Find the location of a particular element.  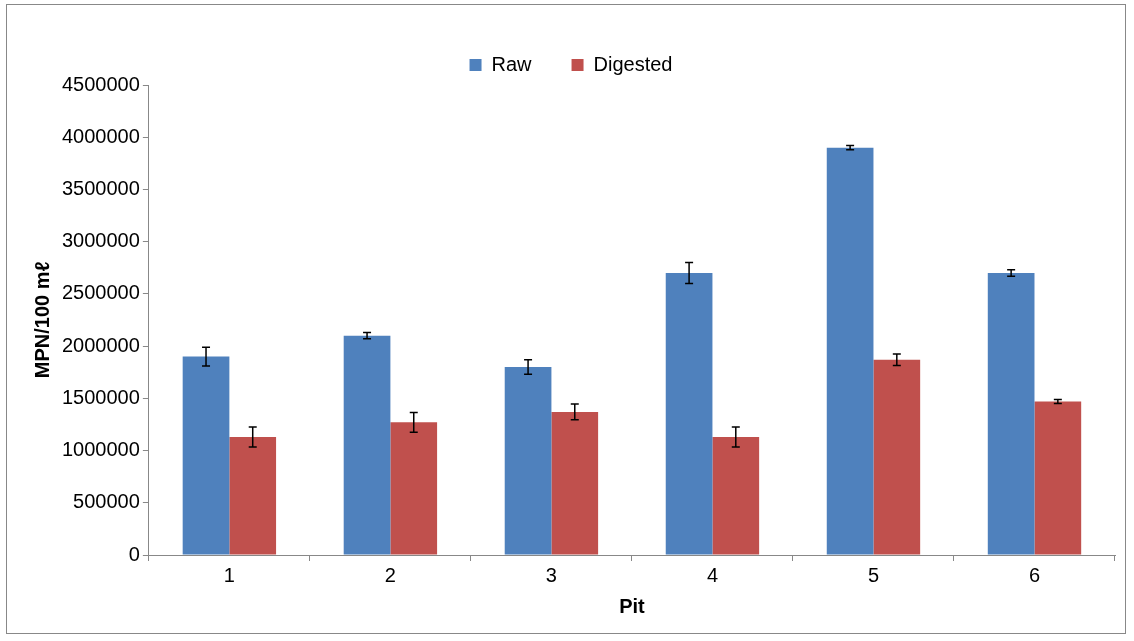

x-tick-label: 5 is located at coordinates (873, 574).